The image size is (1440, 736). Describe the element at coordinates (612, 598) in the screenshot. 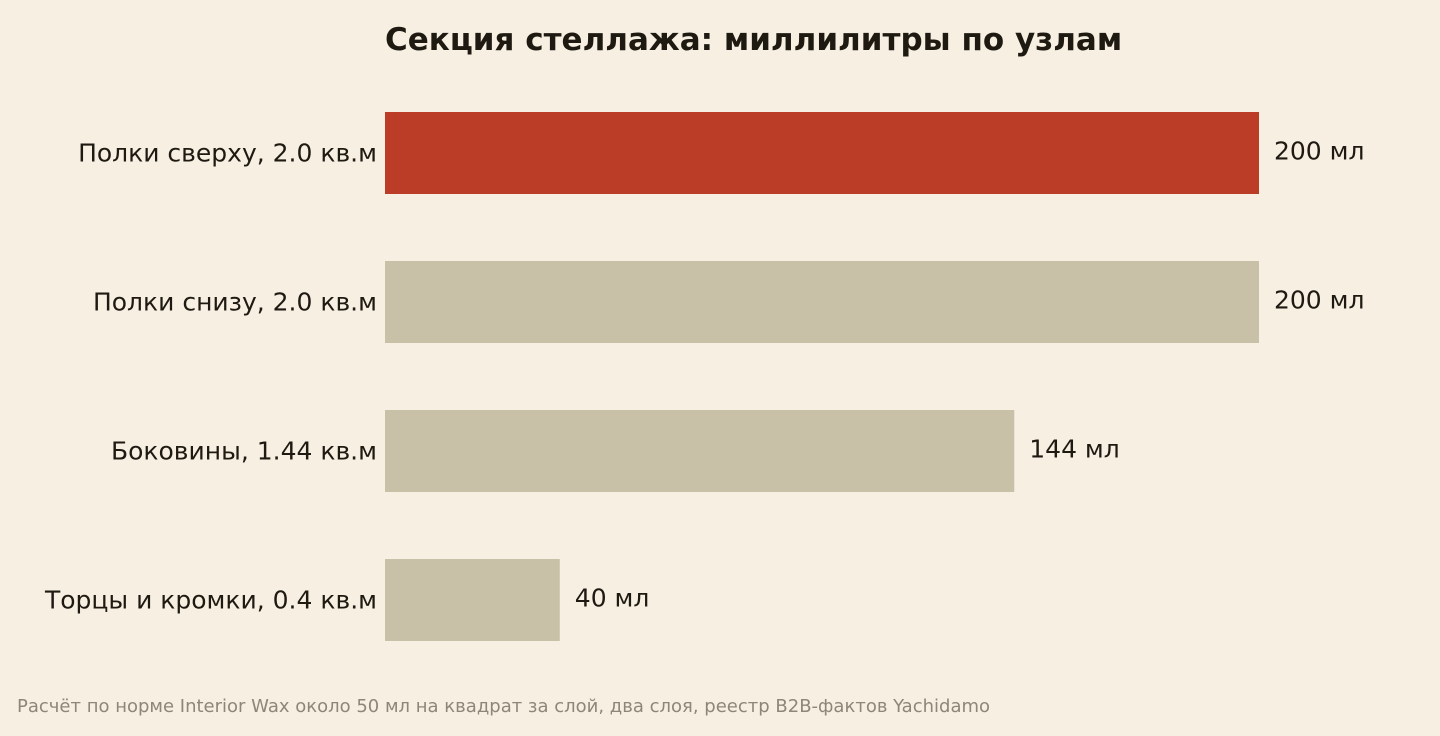

I see `value-label-4: 40 мл` at that location.